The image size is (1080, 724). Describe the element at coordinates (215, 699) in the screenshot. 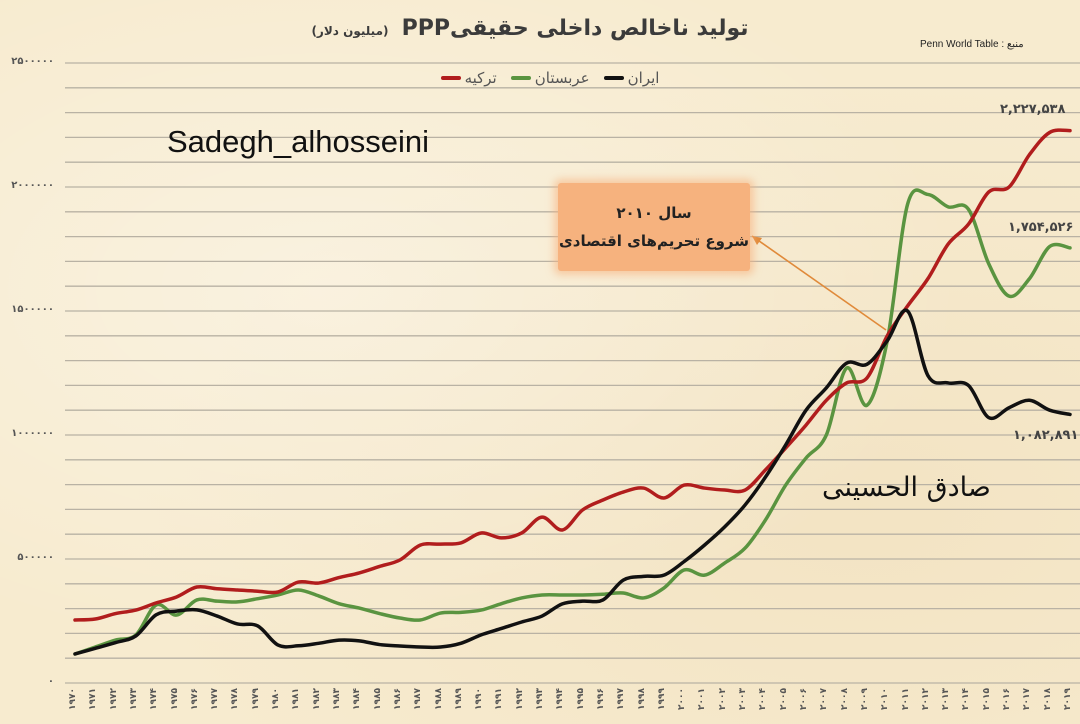

I see `x-tick-label: ۱۹۷۷` at that location.